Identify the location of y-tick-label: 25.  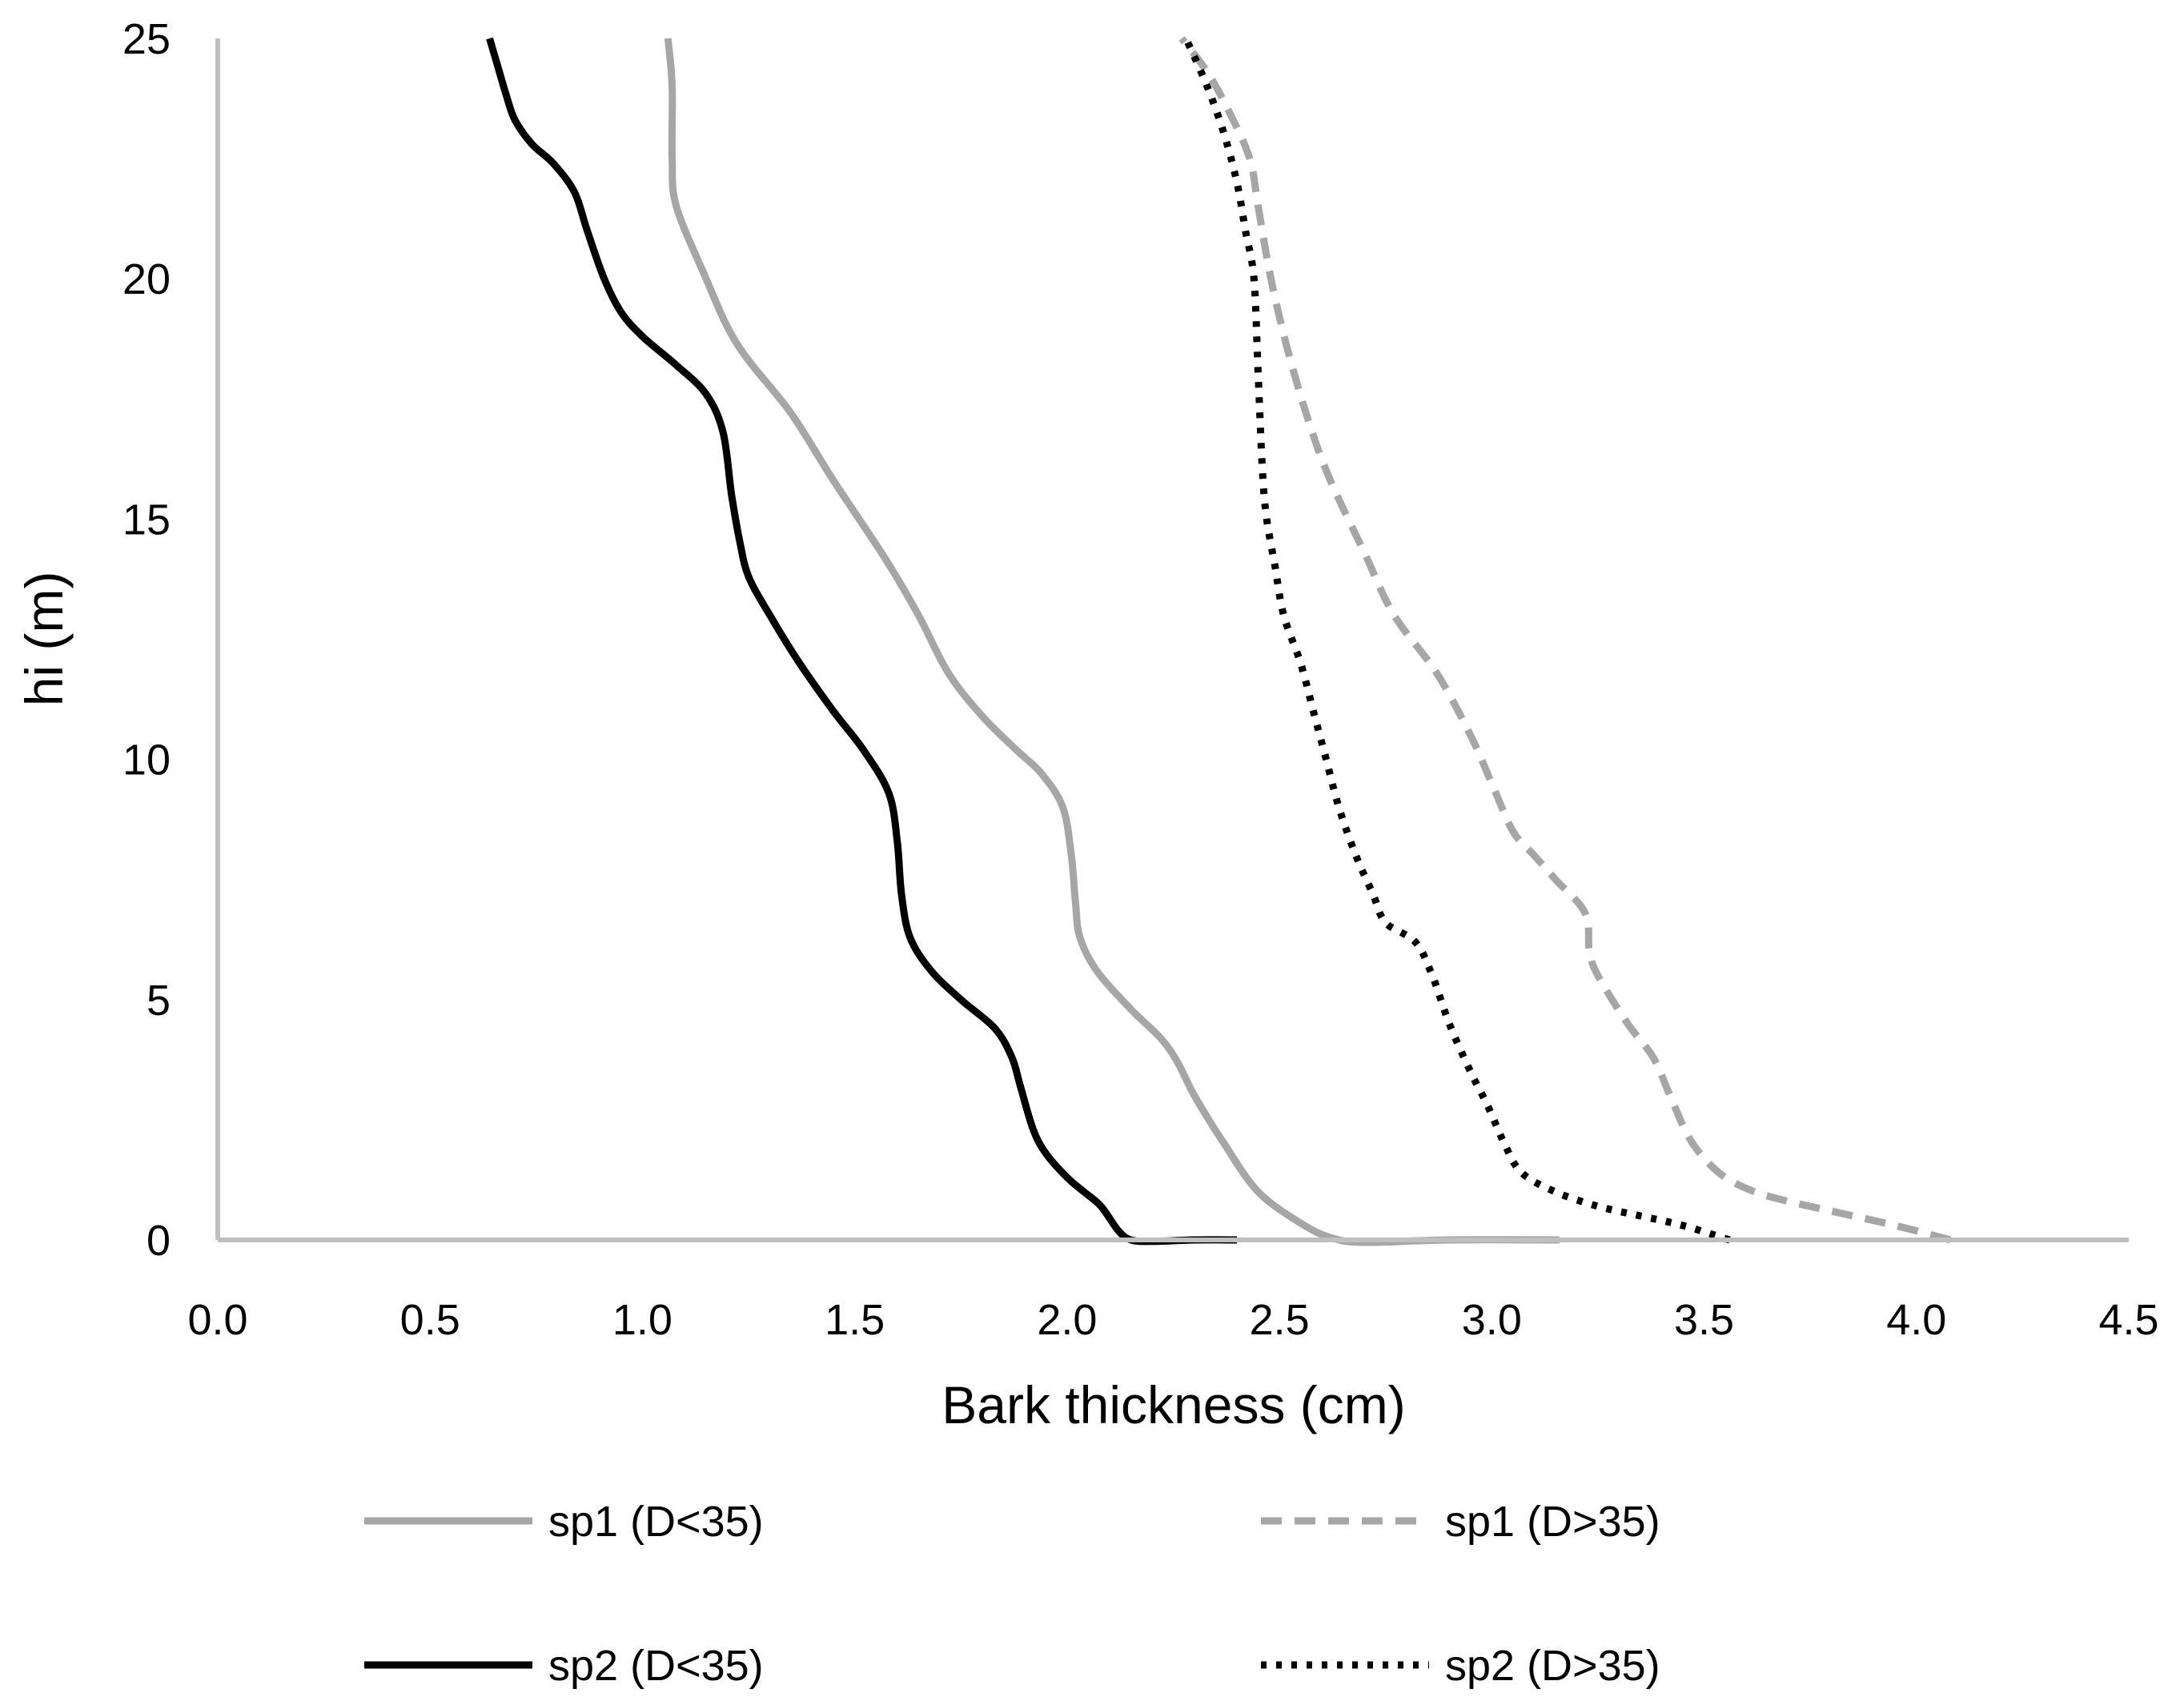
(146, 39).